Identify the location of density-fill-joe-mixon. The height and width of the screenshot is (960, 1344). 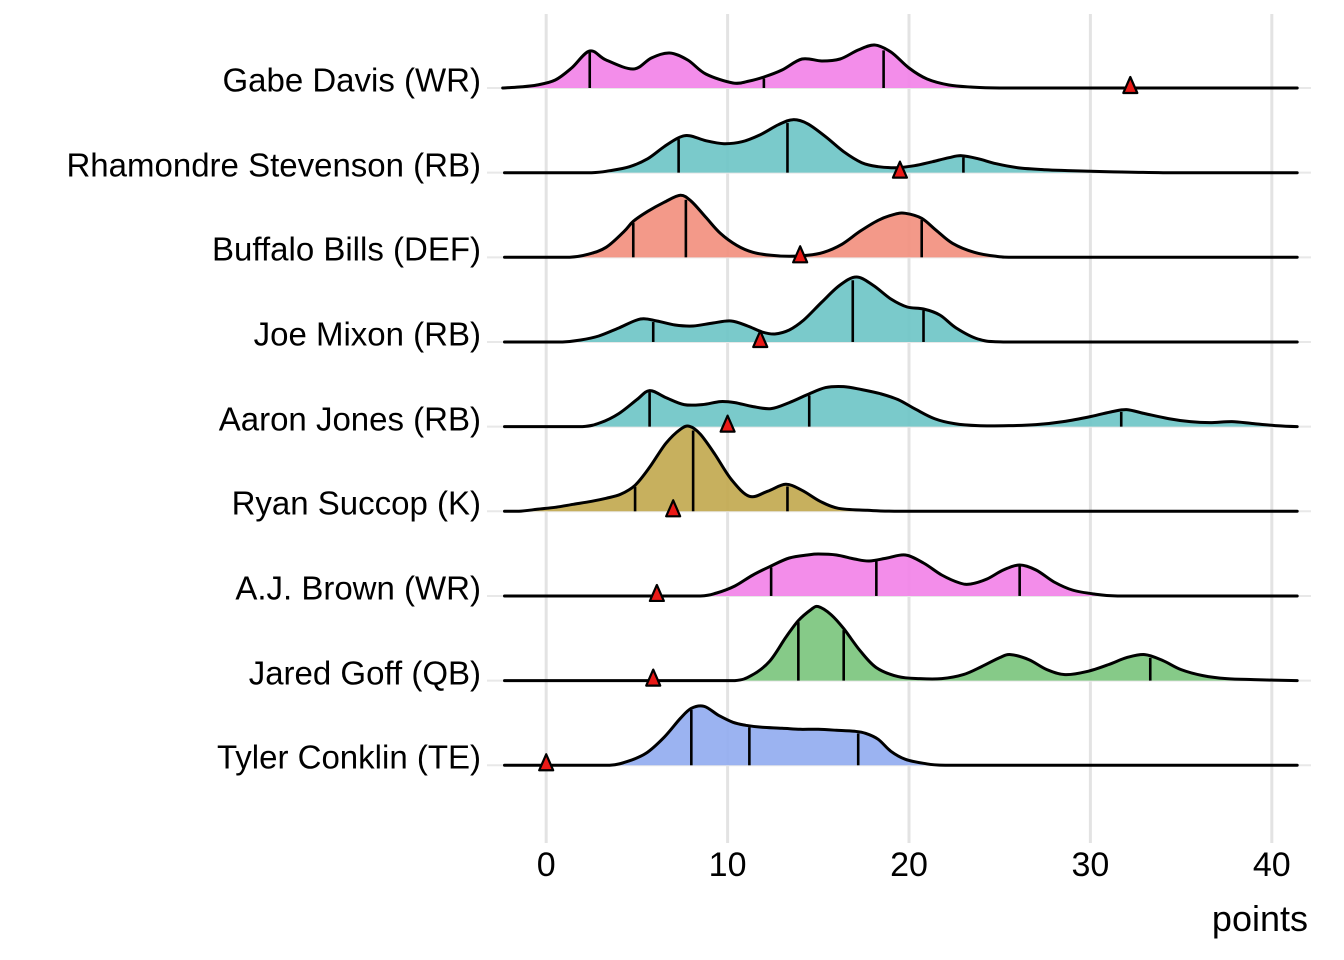
(901, 309).